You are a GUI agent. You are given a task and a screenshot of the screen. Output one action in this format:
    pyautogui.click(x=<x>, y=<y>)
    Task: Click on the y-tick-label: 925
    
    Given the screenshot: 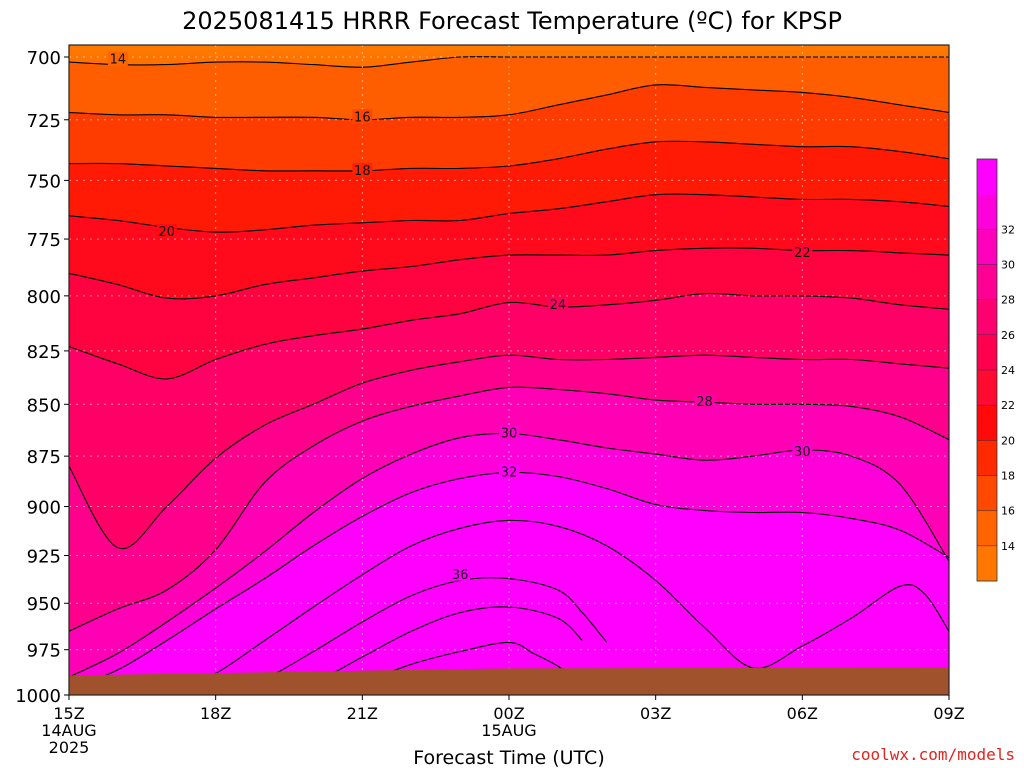 What is the action you would take?
    pyautogui.click(x=44, y=557)
    